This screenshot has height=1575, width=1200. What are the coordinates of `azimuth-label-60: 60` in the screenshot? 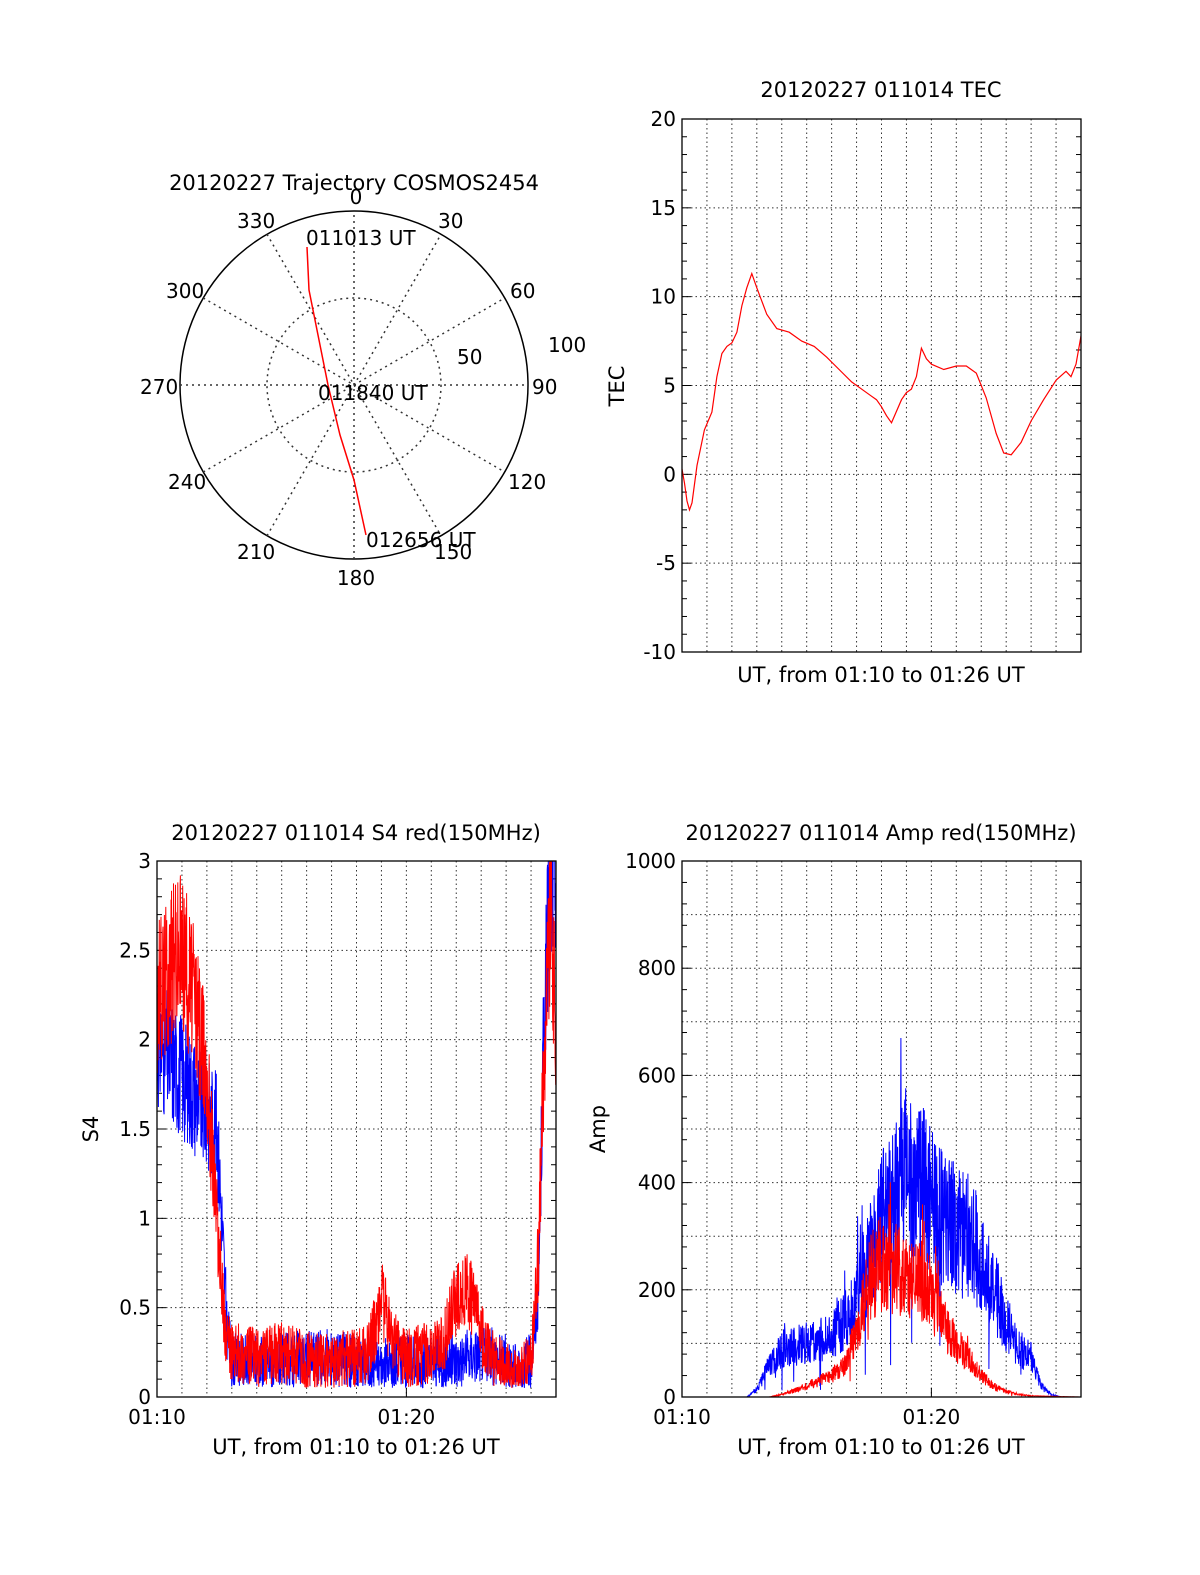 It's located at (522, 291).